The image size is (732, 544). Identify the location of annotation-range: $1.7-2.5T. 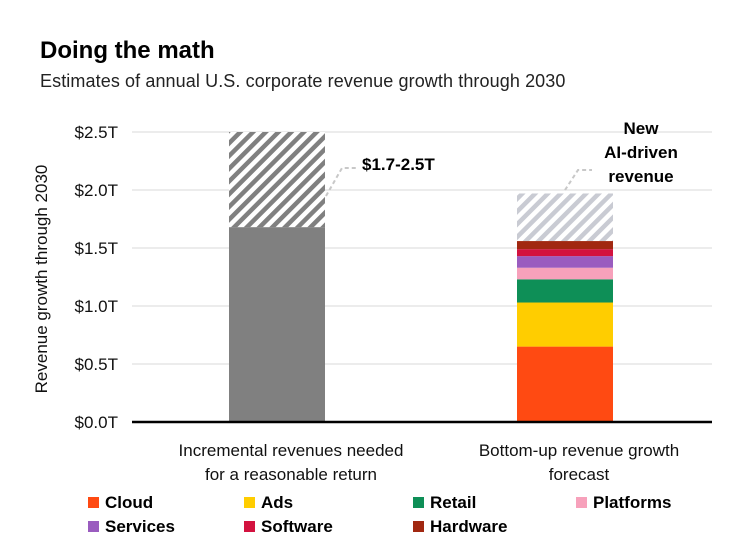
(398, 164).